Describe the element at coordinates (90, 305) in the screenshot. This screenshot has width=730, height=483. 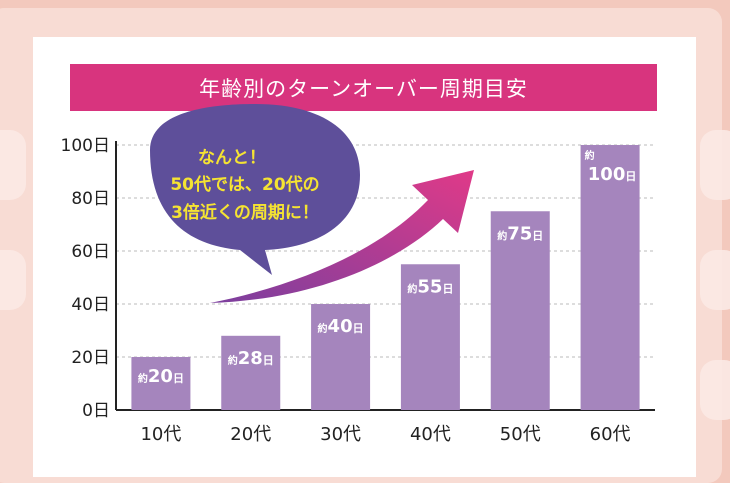
I see `y-tick-label: 40日` at that location.